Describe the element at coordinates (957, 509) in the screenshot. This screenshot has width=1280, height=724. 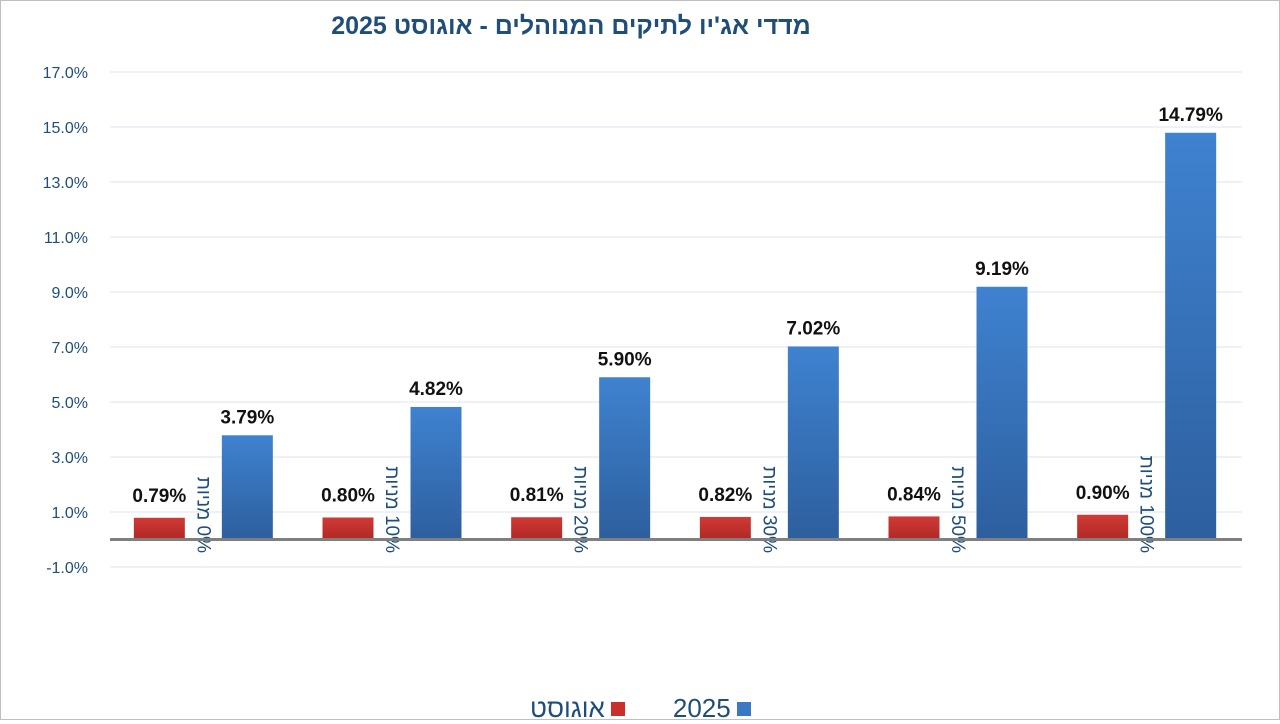
I see `category-label: 50% מניות` at that location.